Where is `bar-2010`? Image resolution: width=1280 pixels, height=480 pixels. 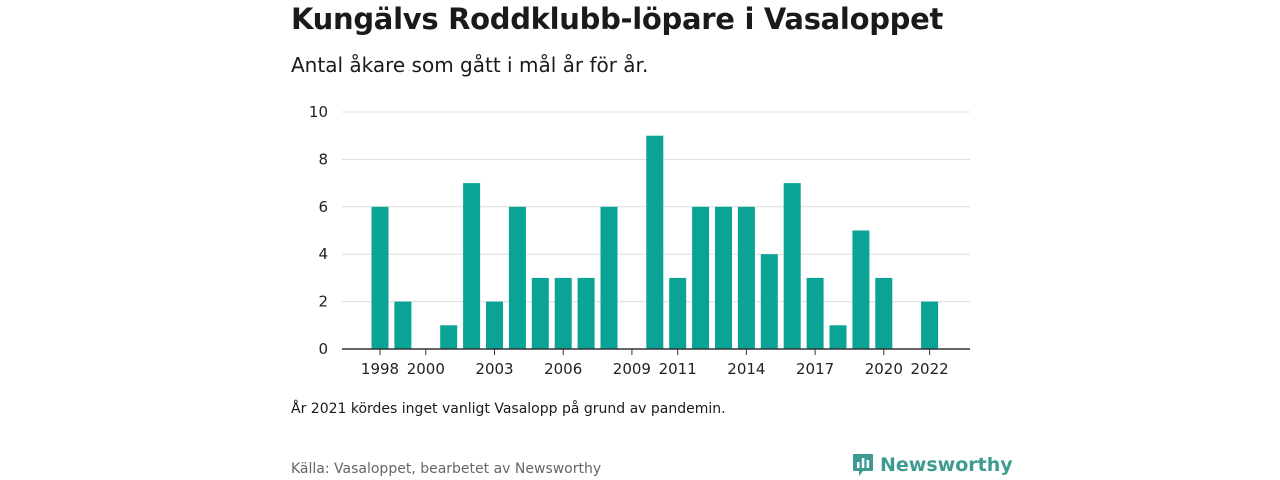
bar-2010 is located at coordinates (655, 242).